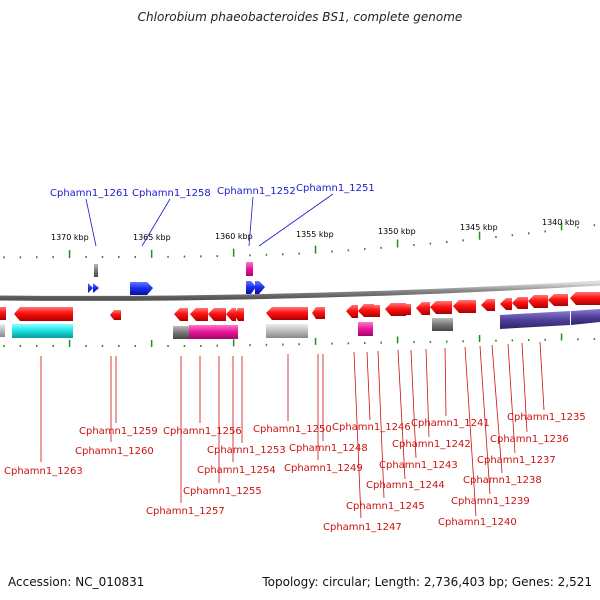 The width and height of the screenshot is (600, 600). I want to click on kbp-label: 1345 kbp, so click(479, 227).